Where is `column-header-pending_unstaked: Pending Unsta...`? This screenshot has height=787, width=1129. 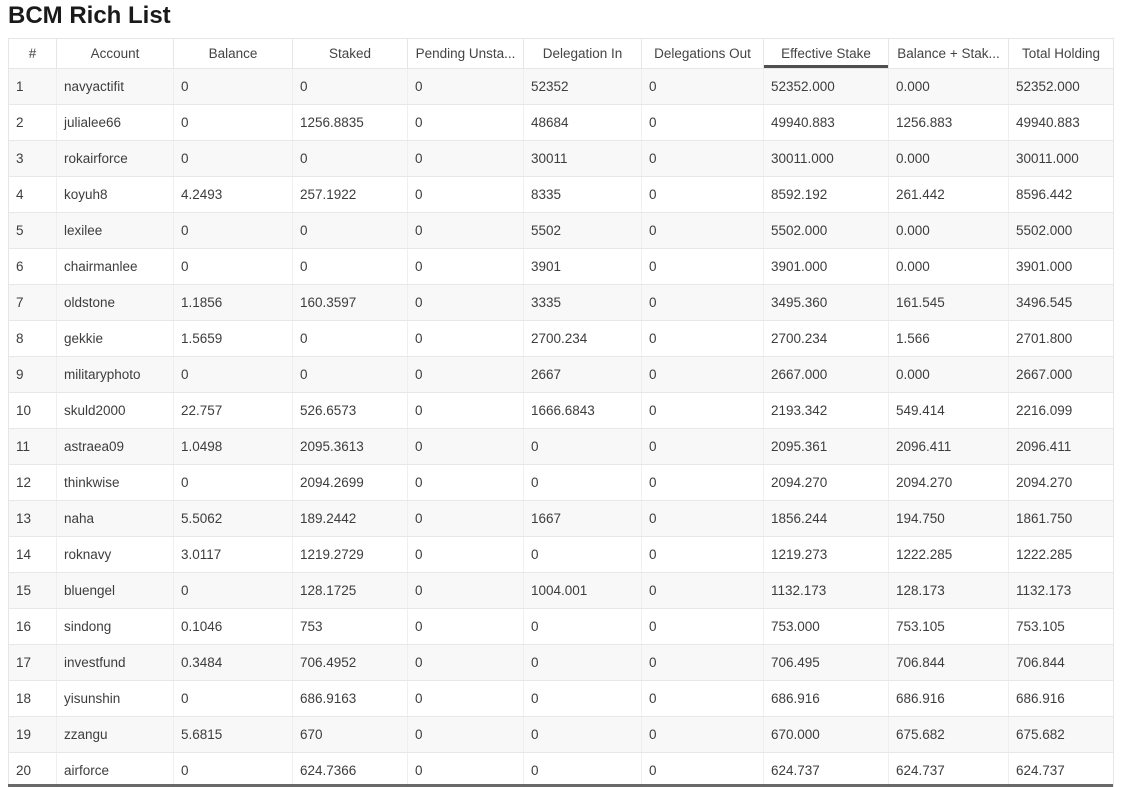
column-header-pending_unstaked: Pending Unsta... is located at coordinates (465, 53).